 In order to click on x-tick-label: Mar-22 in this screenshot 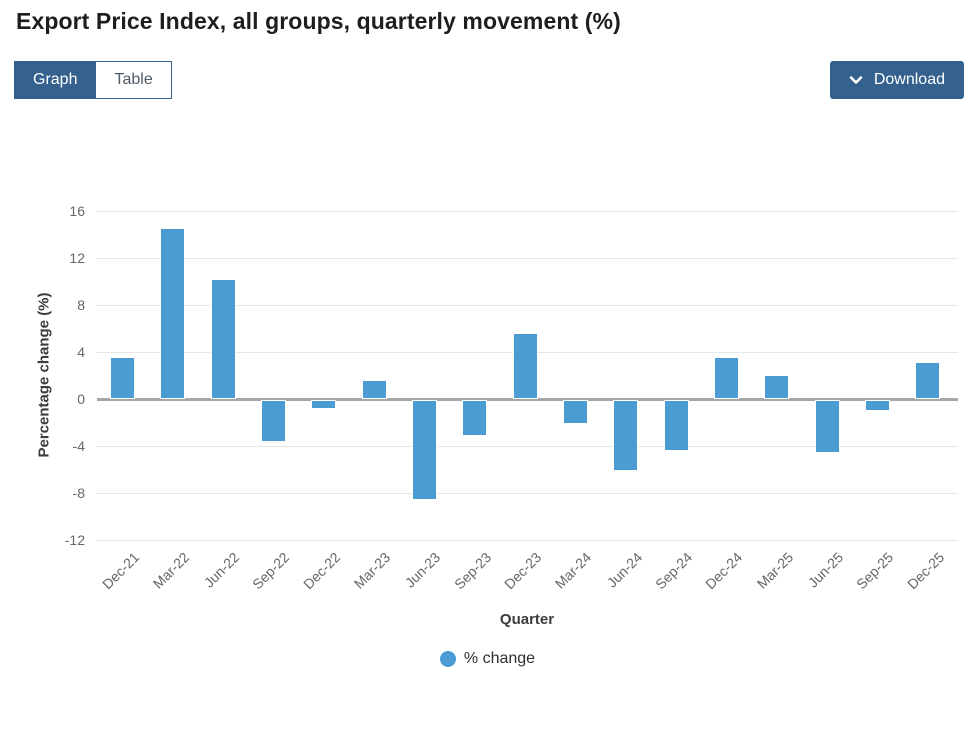, I will do `click(171, 570)`.